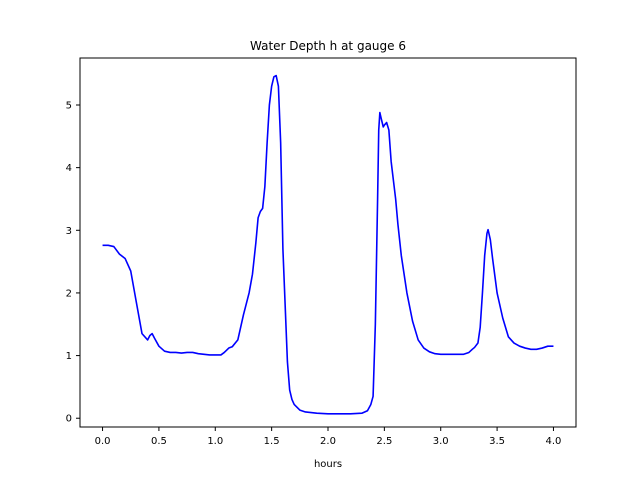  What do you see at coordinates (441, 441) in the screenshot?
I see `x-tick-label: 3.0` at bounding box center [441, 441].